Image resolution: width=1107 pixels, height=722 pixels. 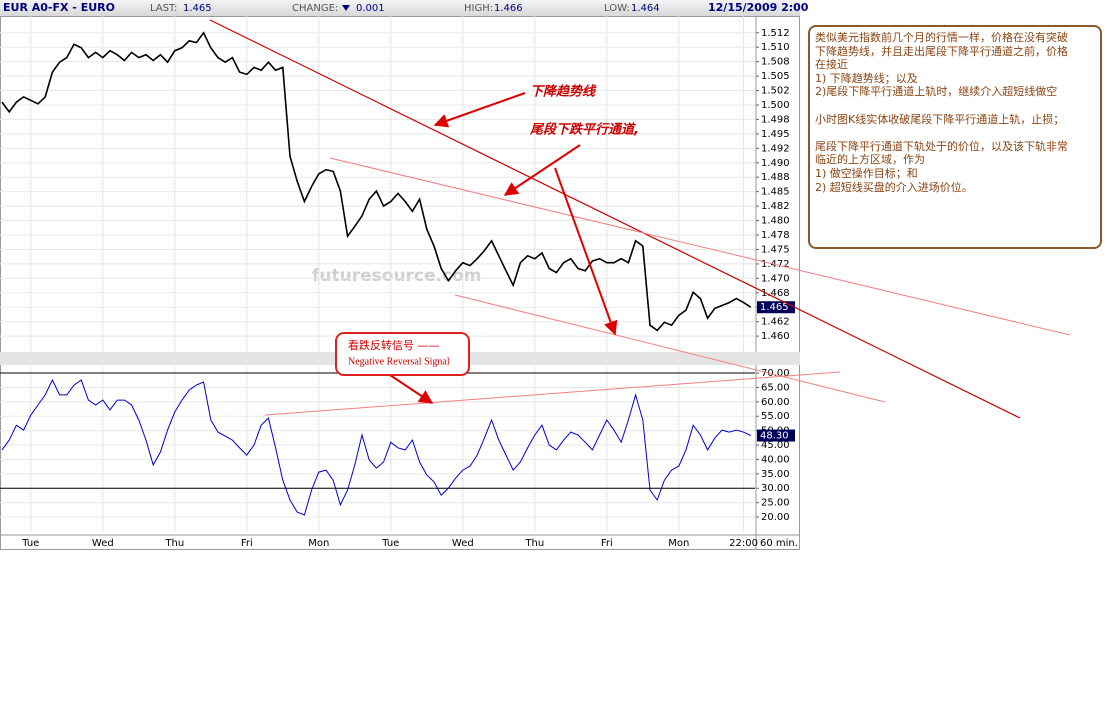 What do you see at coordinates (197, 8) in the screenshot?
I see `last: 1.465` at bounding box center [197, 8].